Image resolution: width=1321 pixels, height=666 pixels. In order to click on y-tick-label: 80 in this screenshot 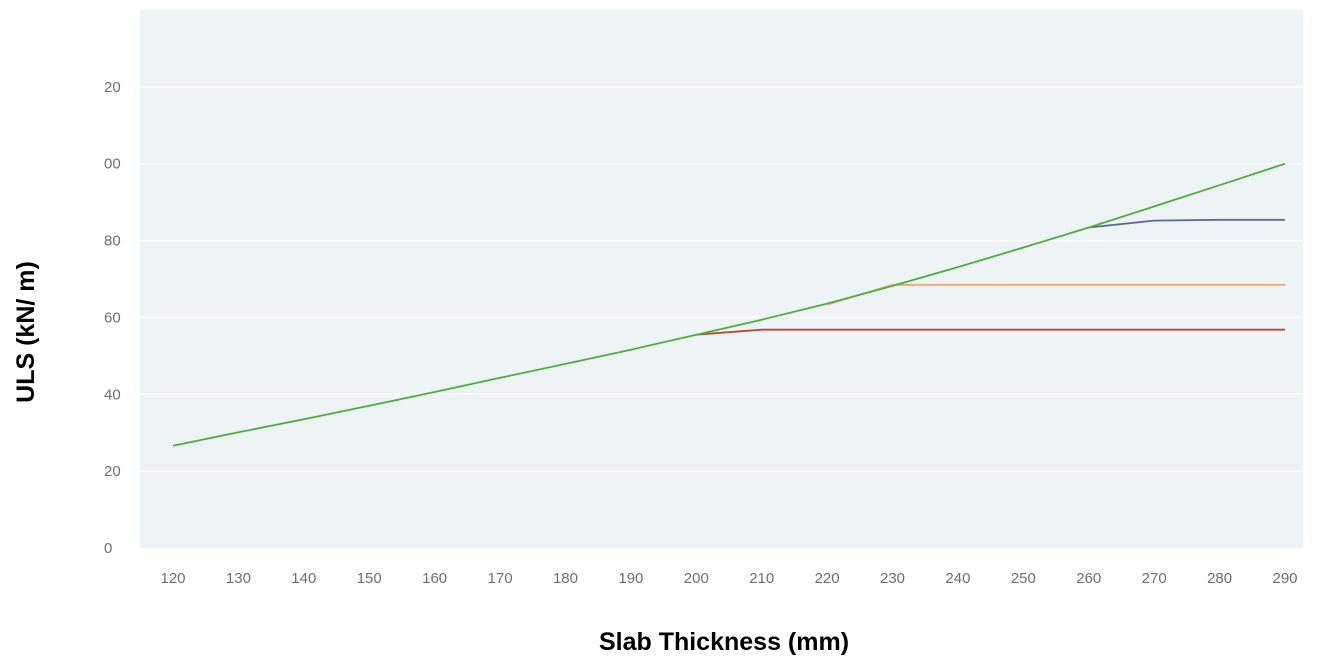, I will do `click(112, 241)`.